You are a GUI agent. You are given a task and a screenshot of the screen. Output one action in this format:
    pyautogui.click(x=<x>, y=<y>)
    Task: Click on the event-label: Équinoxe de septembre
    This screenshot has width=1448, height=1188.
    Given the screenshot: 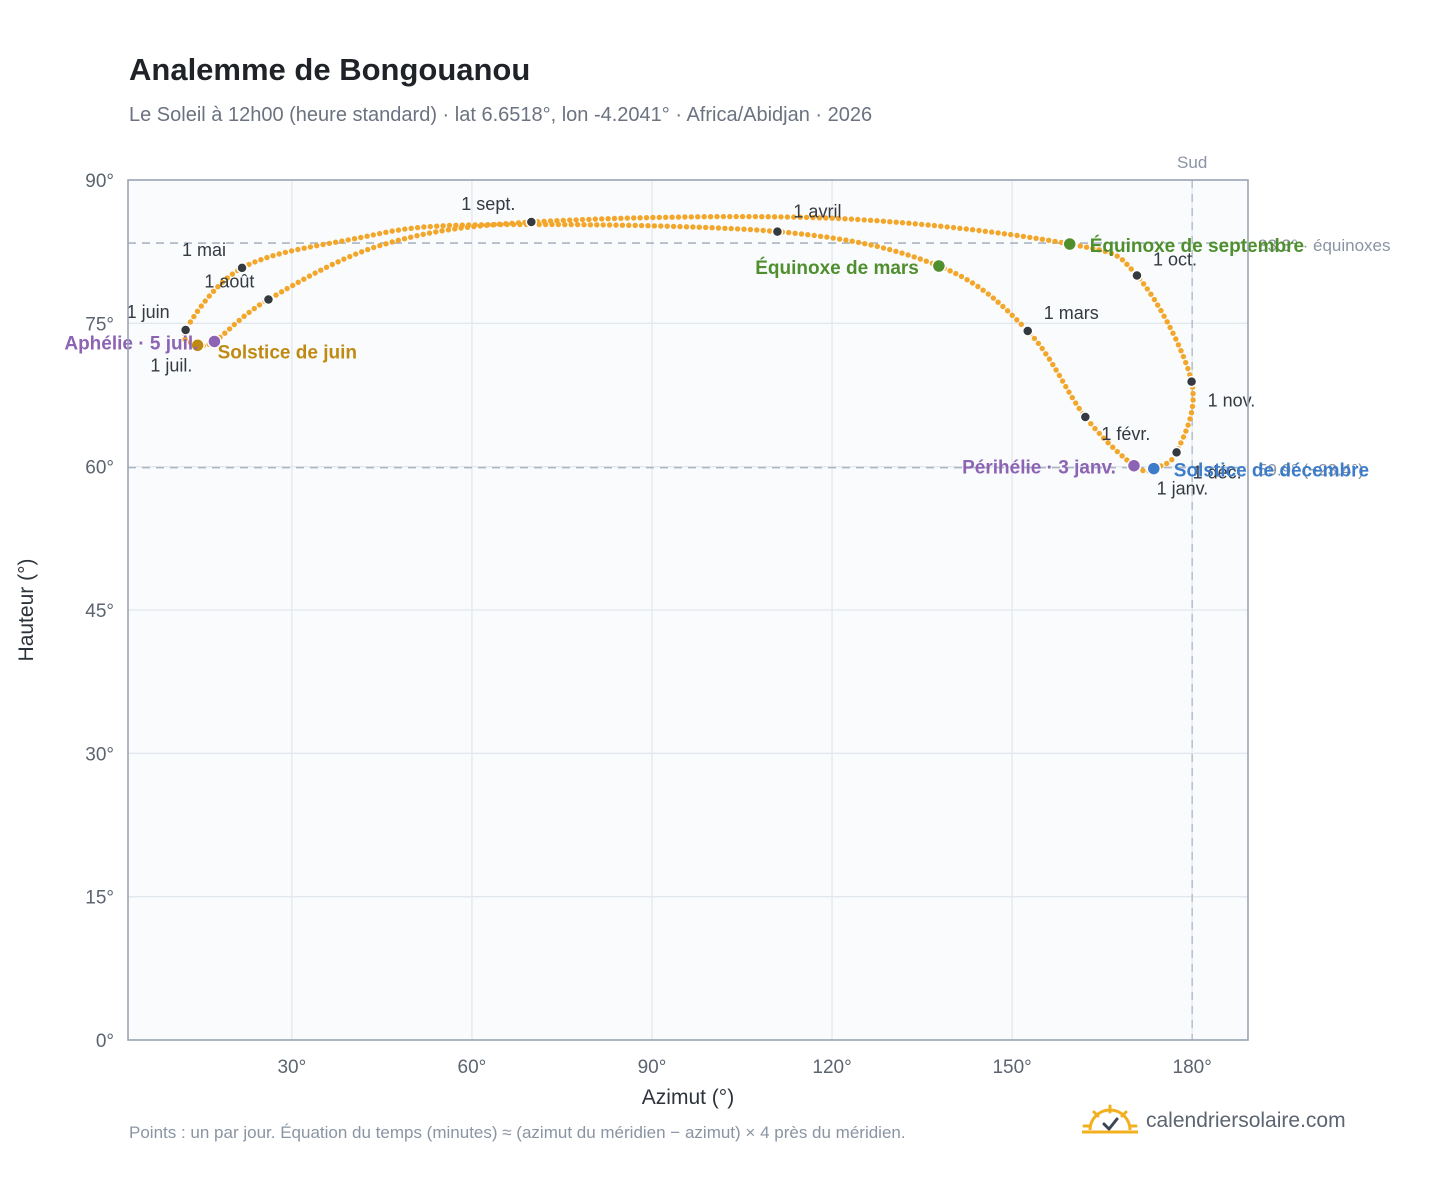 What is the action you would take?
    pyautogui.click(x=1197, y=246)
    